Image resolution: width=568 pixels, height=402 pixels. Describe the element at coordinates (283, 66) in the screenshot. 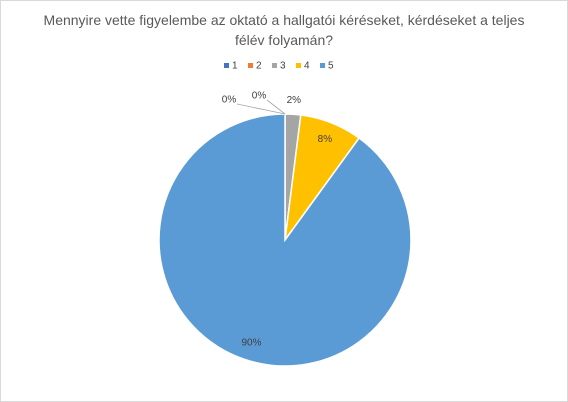

I see `legend-label: 3` at that location.